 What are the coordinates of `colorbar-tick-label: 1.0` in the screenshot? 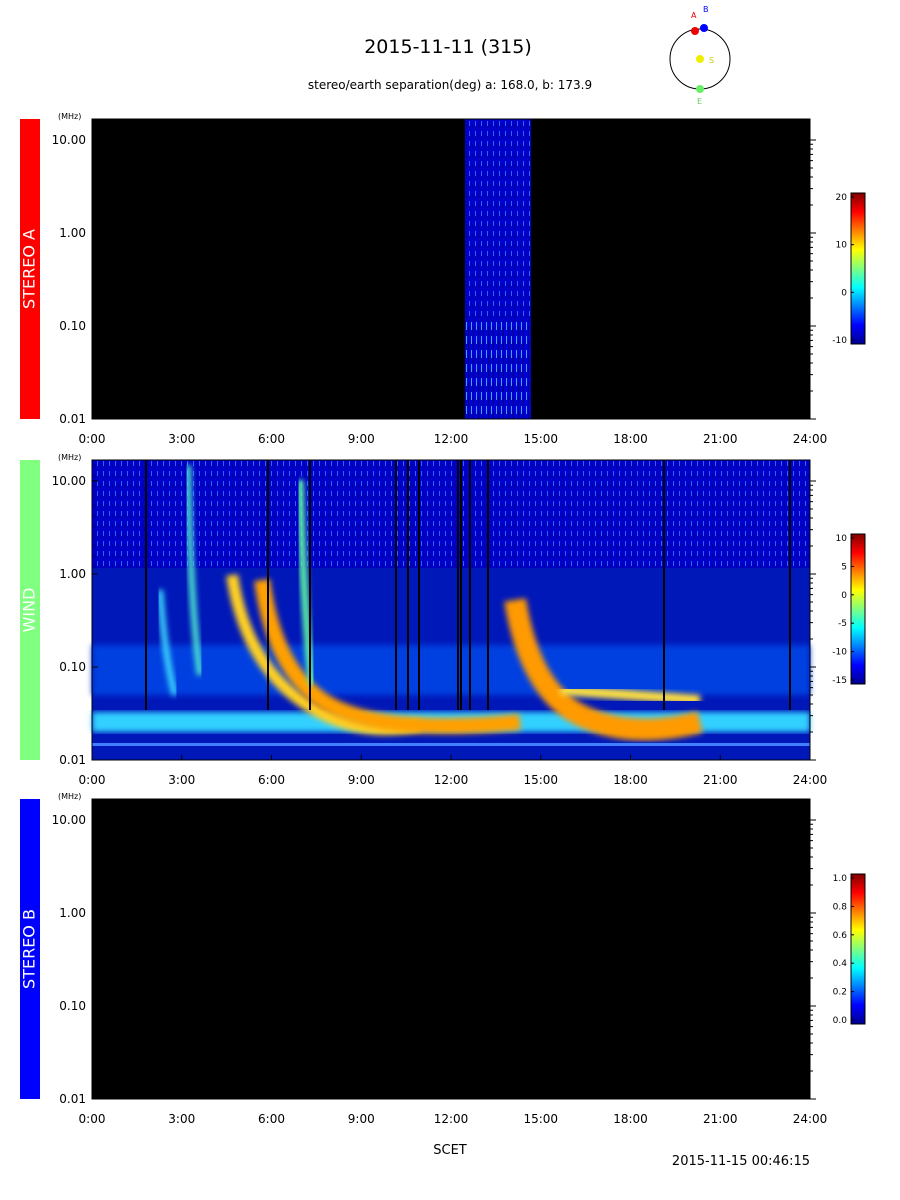 It's located at (840, 879).